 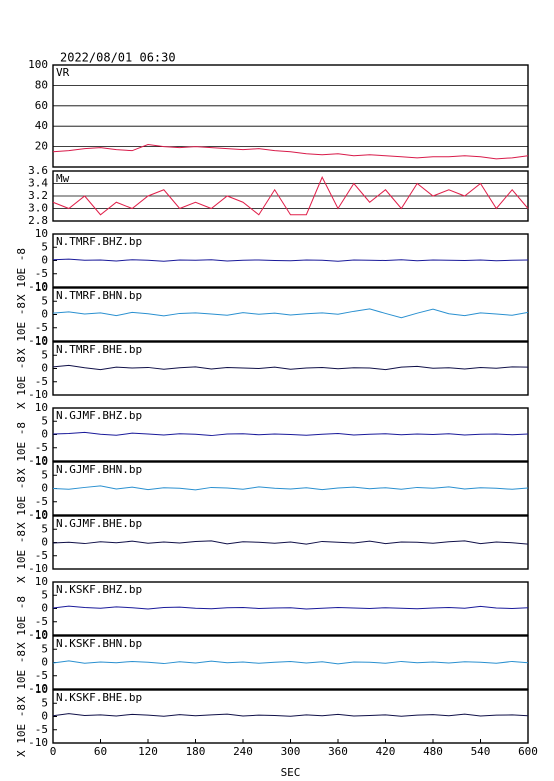 I want to click on panel-label: N.TMRF.BHE.bp, so click(x=99, y=349).